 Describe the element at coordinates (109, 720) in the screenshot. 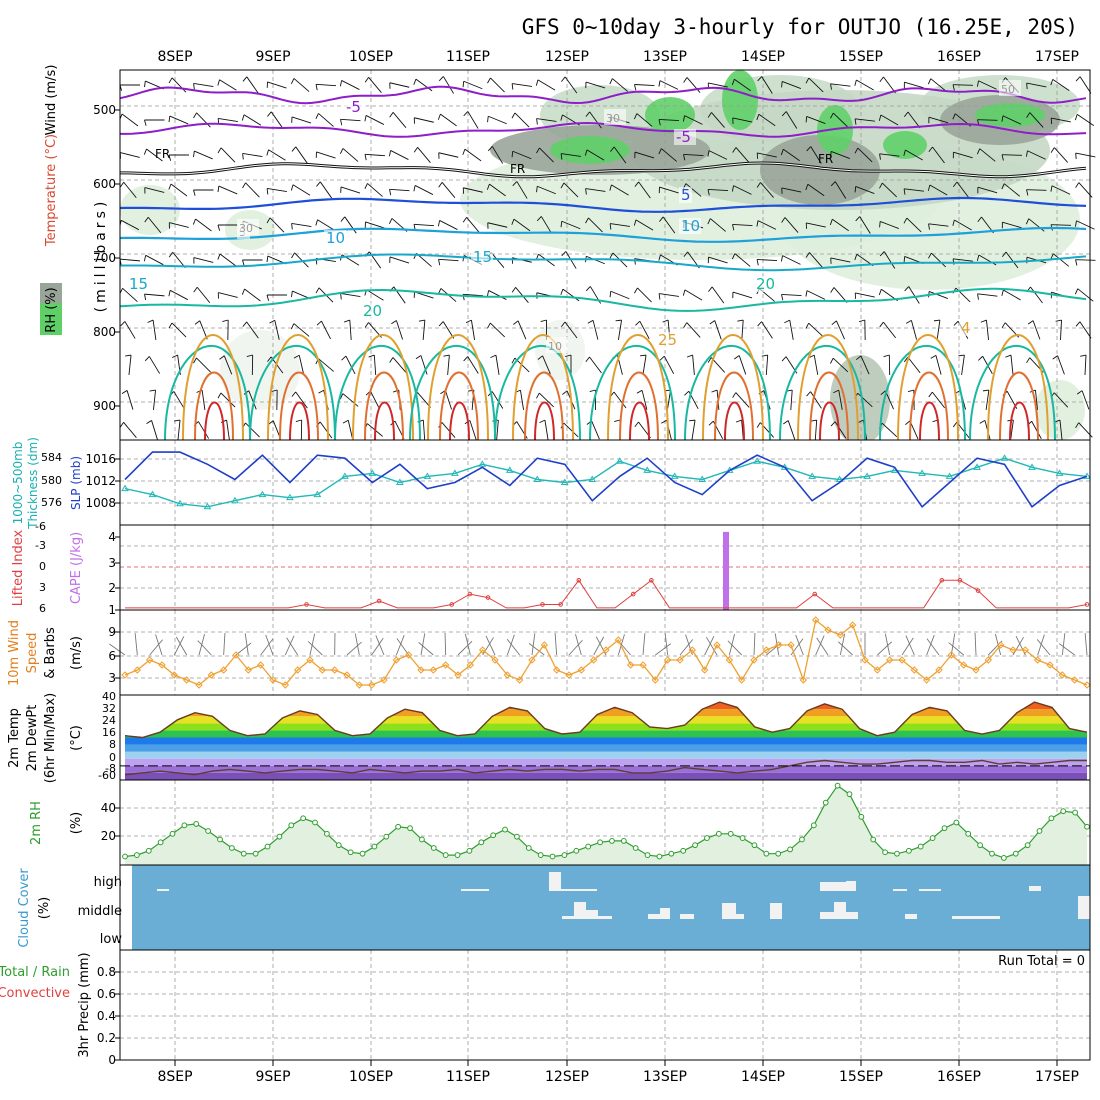

I see `temp2m-tick: 24` at that location.